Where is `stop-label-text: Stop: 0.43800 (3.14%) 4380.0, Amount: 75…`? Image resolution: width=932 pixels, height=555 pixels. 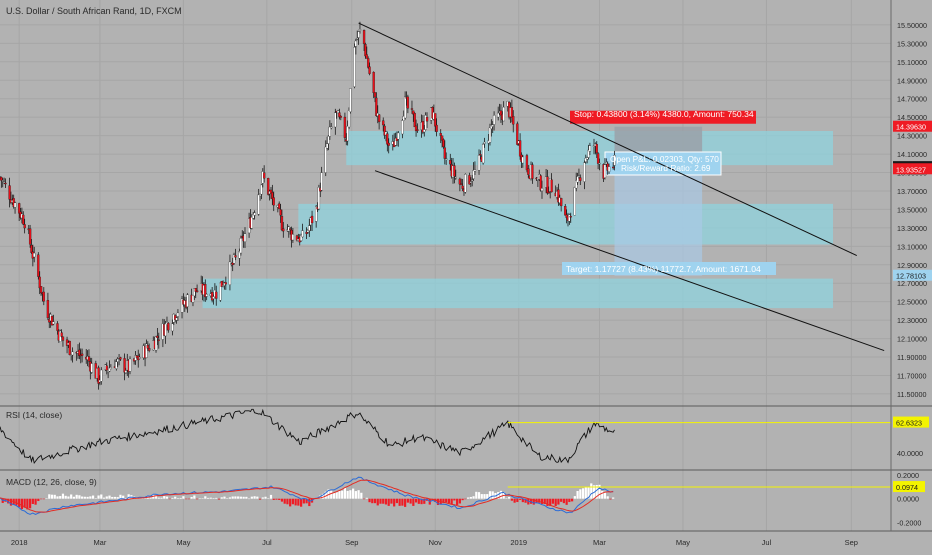
stop-label-text: Stop: 0.43800 (3.14%) 4380.0, Amount: 75… is located at coordinates (664, 114).